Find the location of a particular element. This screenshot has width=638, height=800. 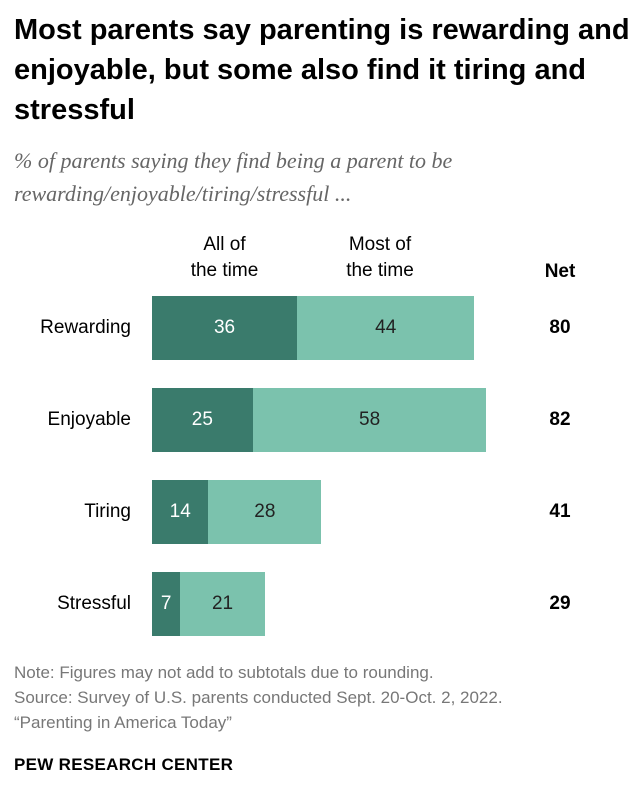

net-value-stressful: 29 is located at coordinates (560, 603).